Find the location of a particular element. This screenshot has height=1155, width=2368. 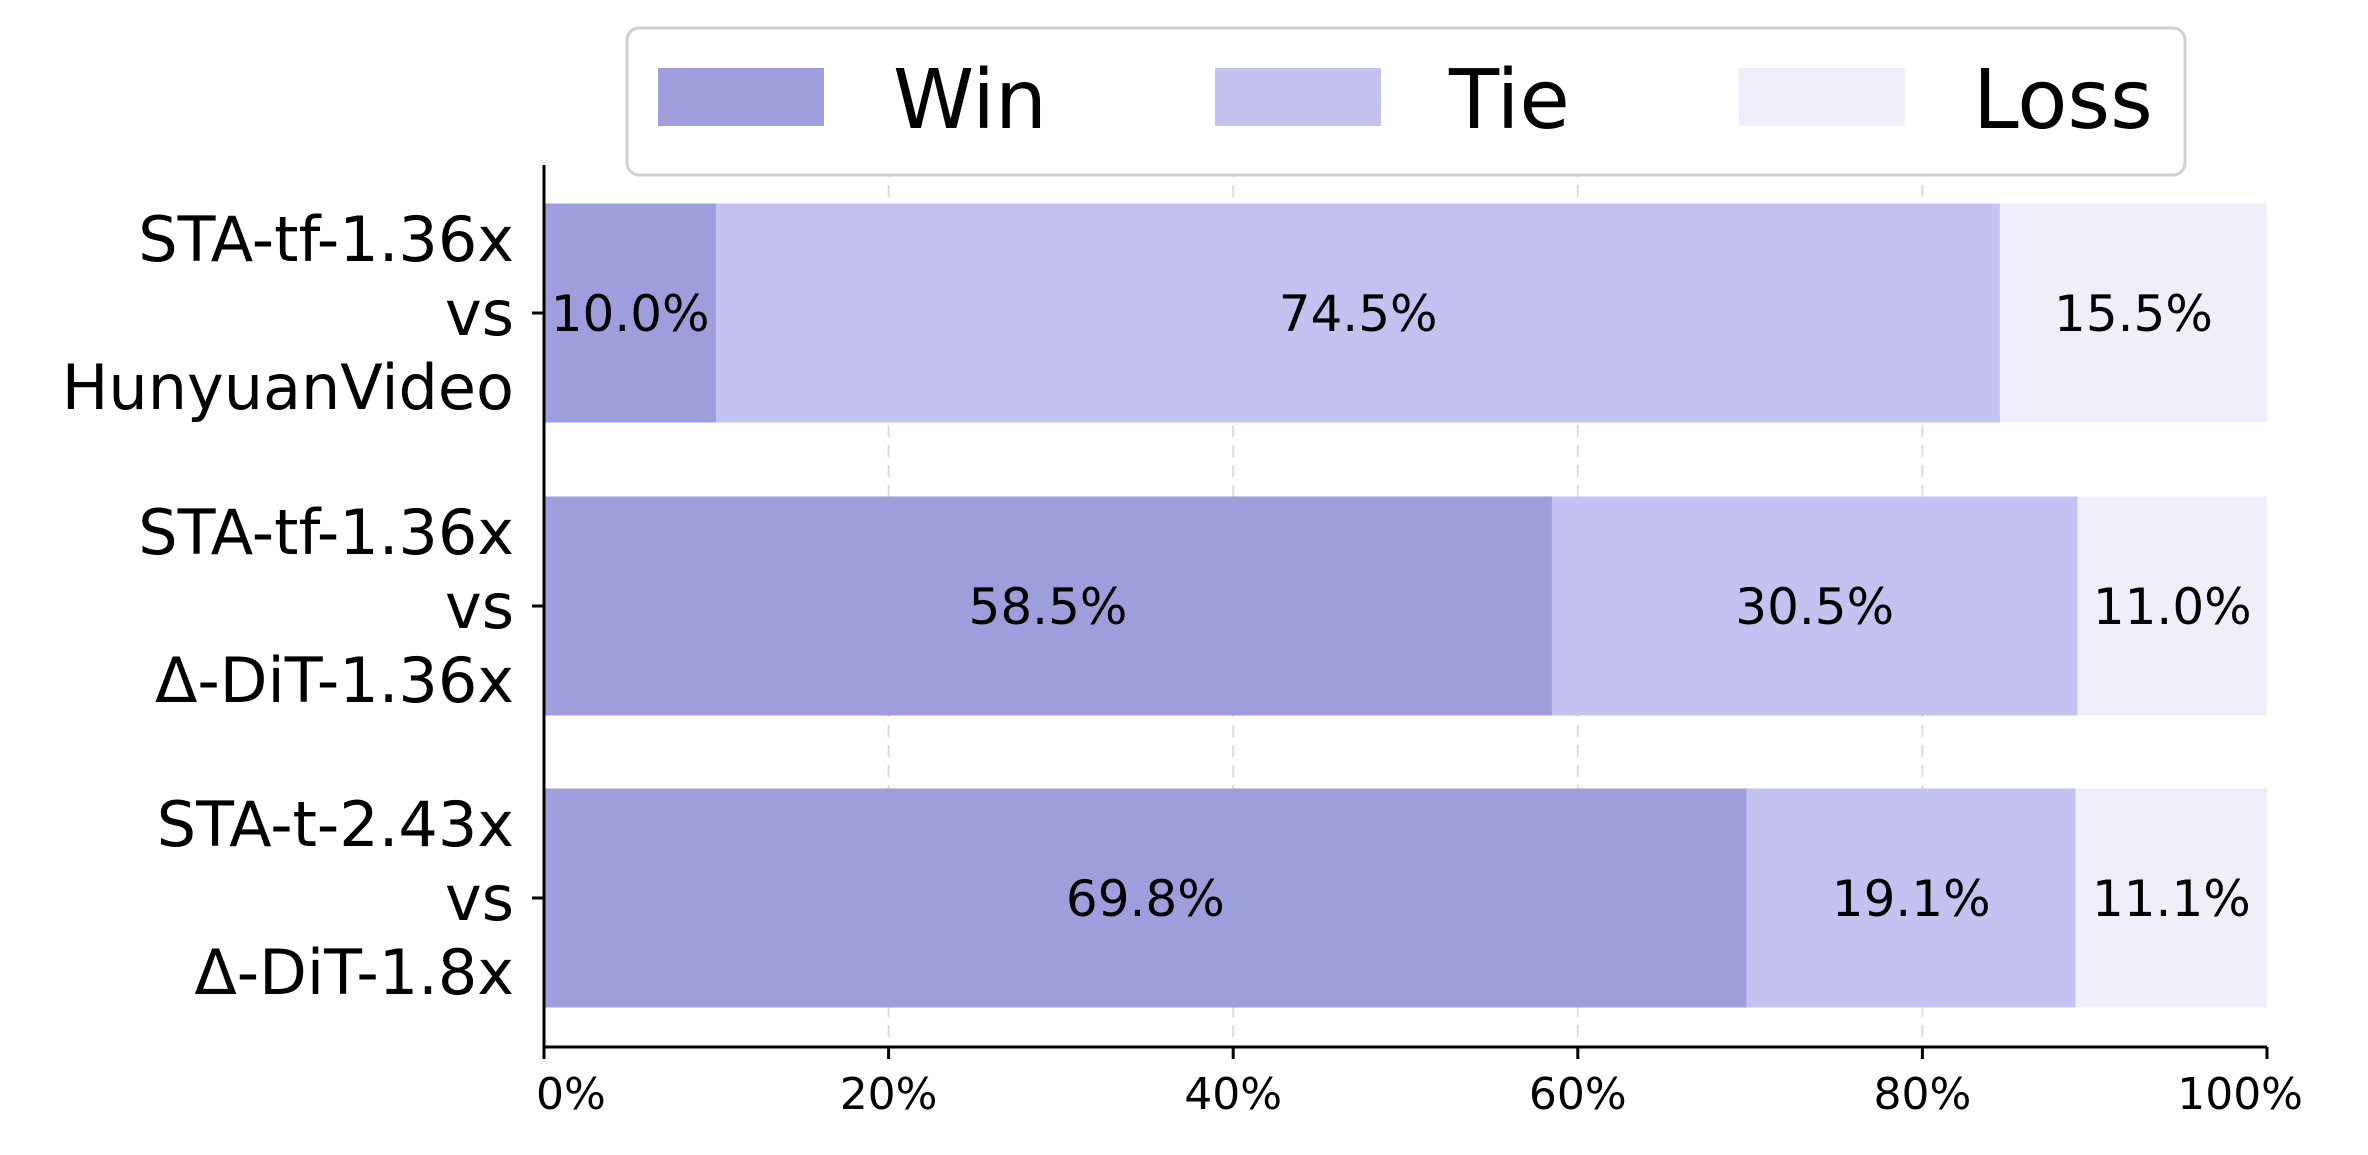

data-label: 69.8% is located at coordinates (1145, 899).